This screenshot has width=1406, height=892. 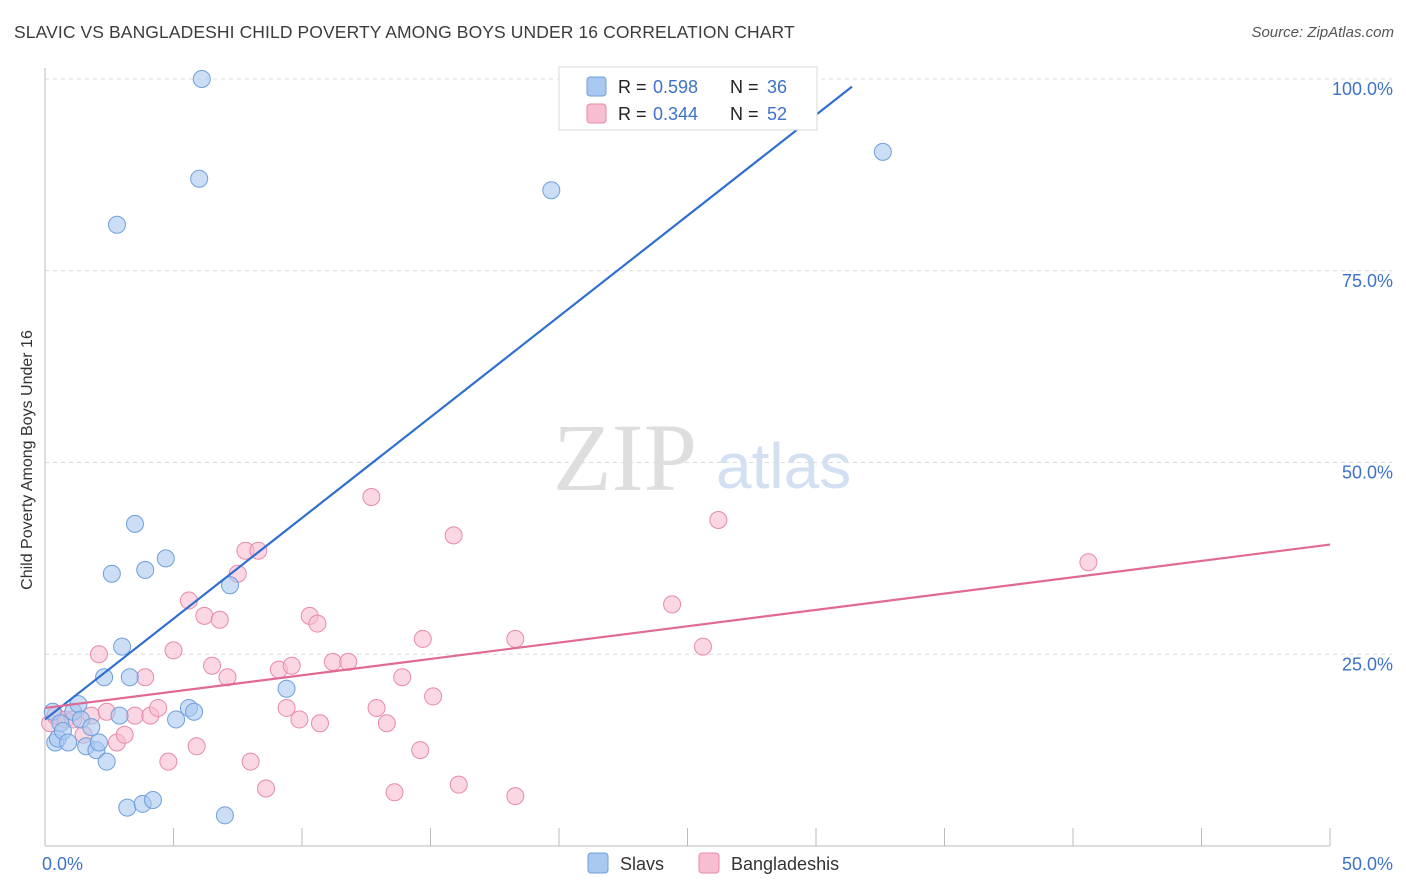 I want to click on legend-swatch-bangladeshis, so click(x=596, y=113).